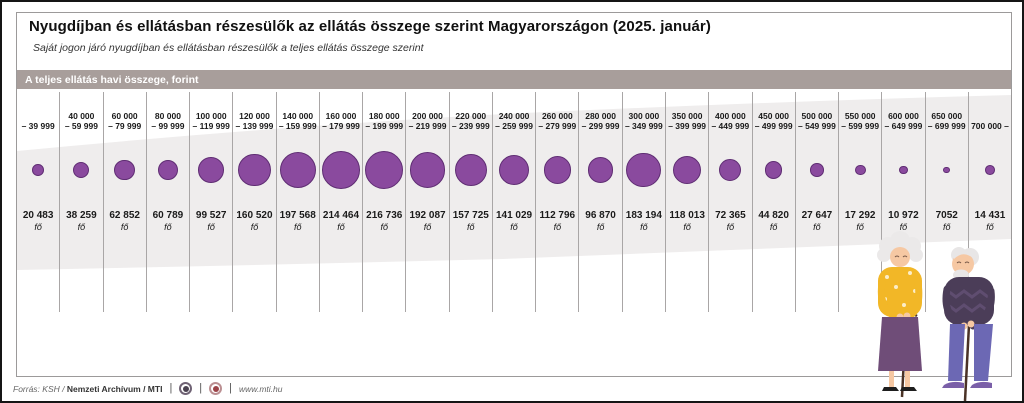 The width and height of the screenshot is (1024, 403). What do you see at coordinates (774, 115) in the screenshot?
I see `range-top-line: 450 000` at bounding box center [774, 115].